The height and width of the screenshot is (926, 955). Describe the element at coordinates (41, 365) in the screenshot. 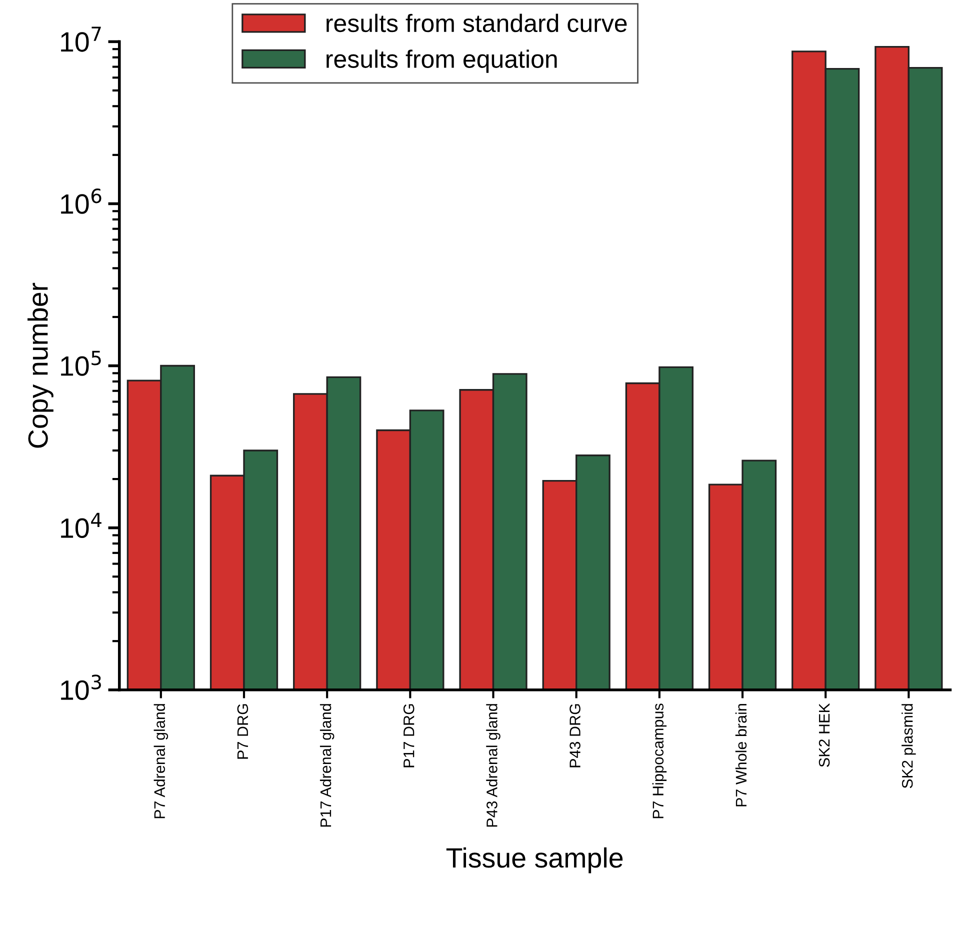

I see `y-axis-title: Copy number` at that location.